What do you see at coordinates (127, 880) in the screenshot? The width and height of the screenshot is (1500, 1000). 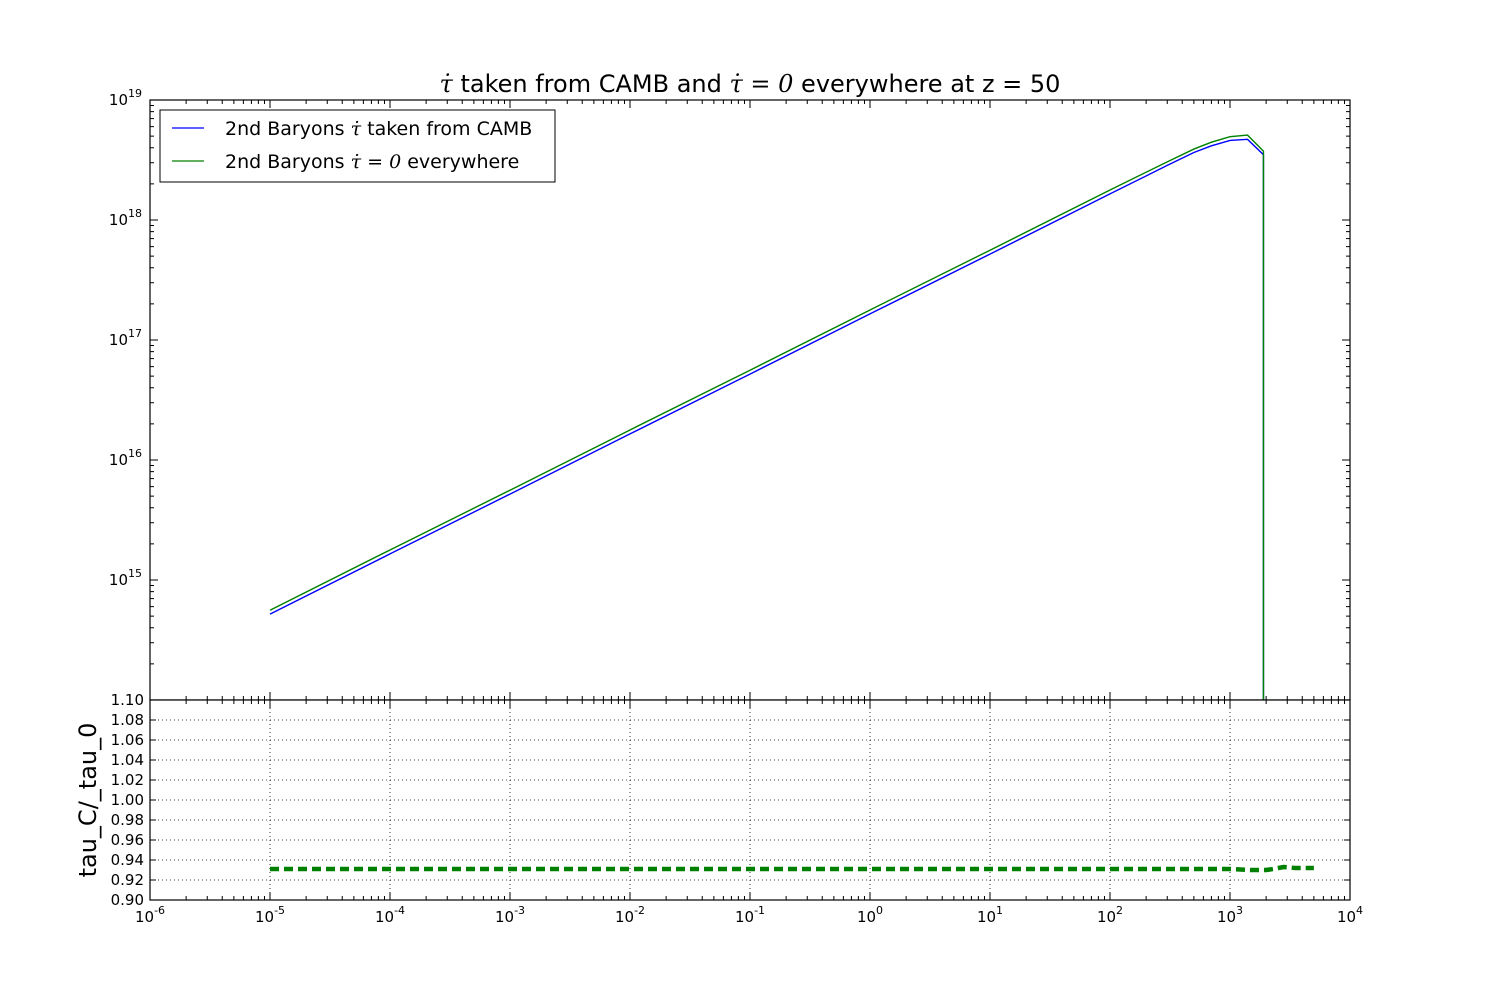 I see `ratio-y-tick-label: 0.92` at bounding box center [127, 880].